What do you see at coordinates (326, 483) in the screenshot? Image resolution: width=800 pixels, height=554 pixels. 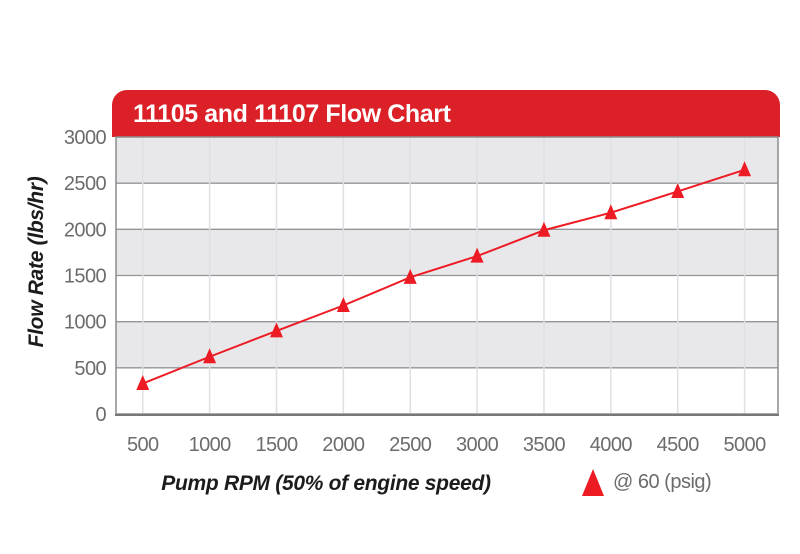 I see `x-axis-title: Pump RPM (50% of engine speed)` at bounding box center [326, 483].